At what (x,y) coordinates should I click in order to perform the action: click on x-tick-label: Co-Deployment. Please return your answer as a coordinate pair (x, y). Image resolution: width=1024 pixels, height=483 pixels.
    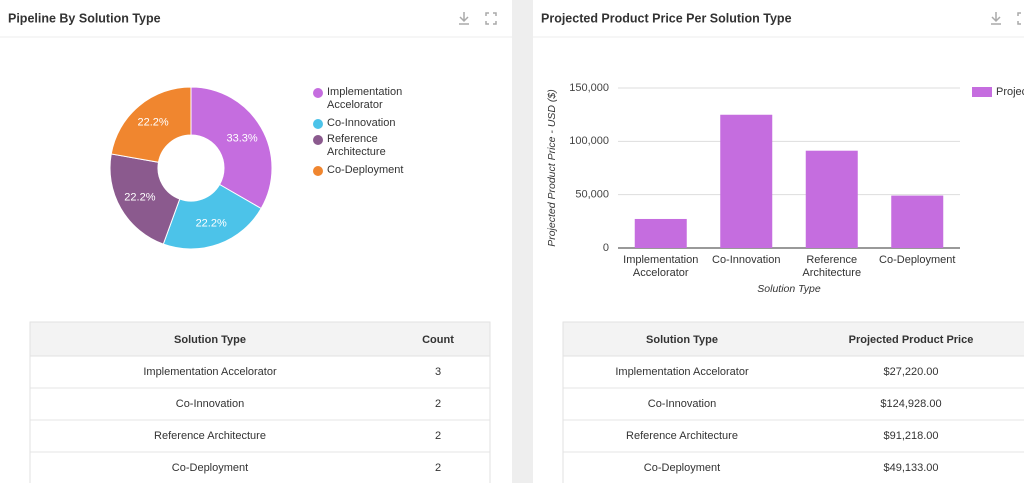
    Looking at the image, I should click on (917, 260).